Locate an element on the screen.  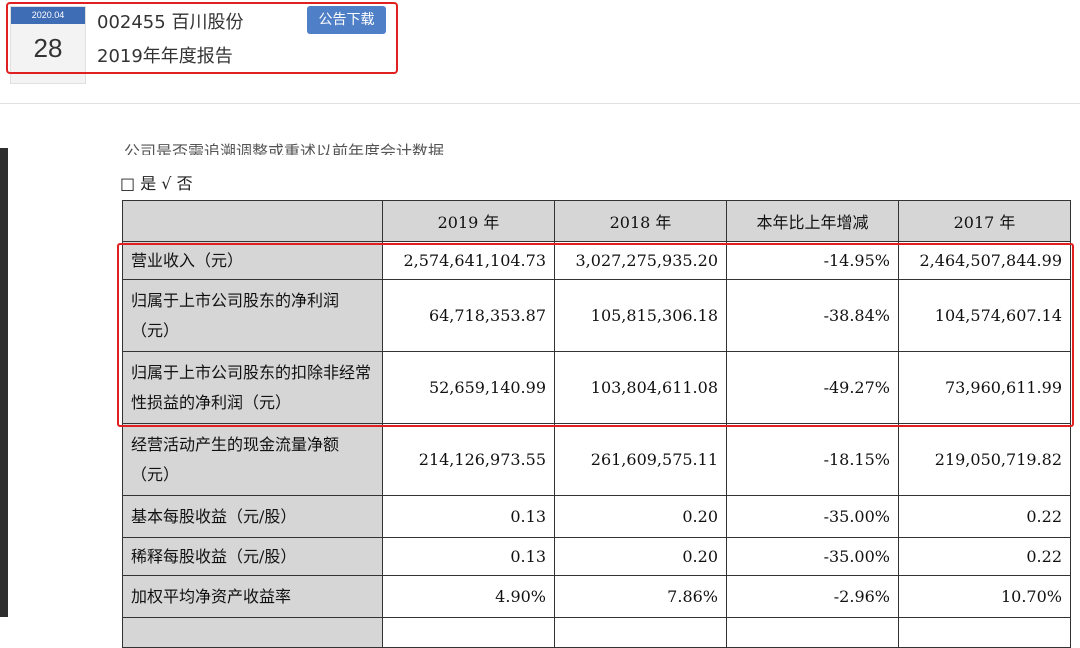
date-day: 28 is located at coordinates (48, 48).